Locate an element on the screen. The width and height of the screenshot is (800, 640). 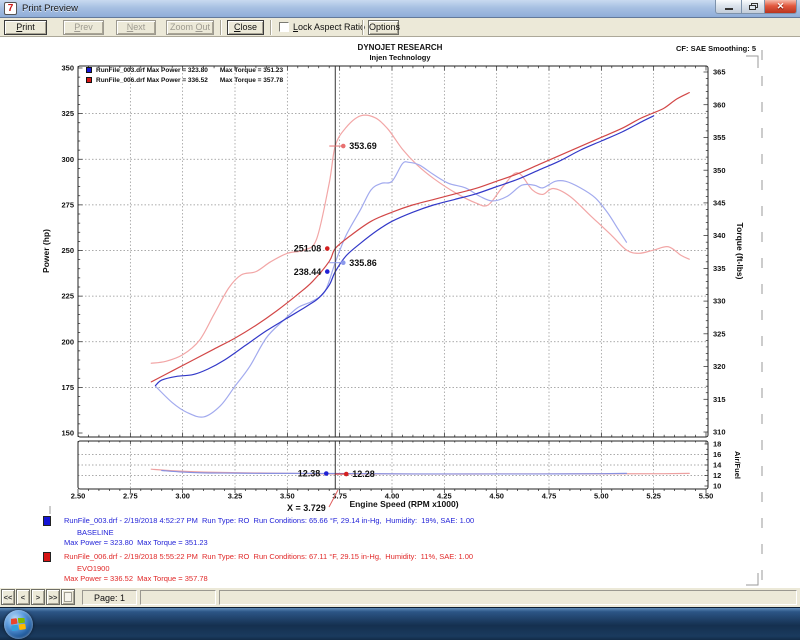
svg-text: 5.25 is located at coordinates (653, 496).